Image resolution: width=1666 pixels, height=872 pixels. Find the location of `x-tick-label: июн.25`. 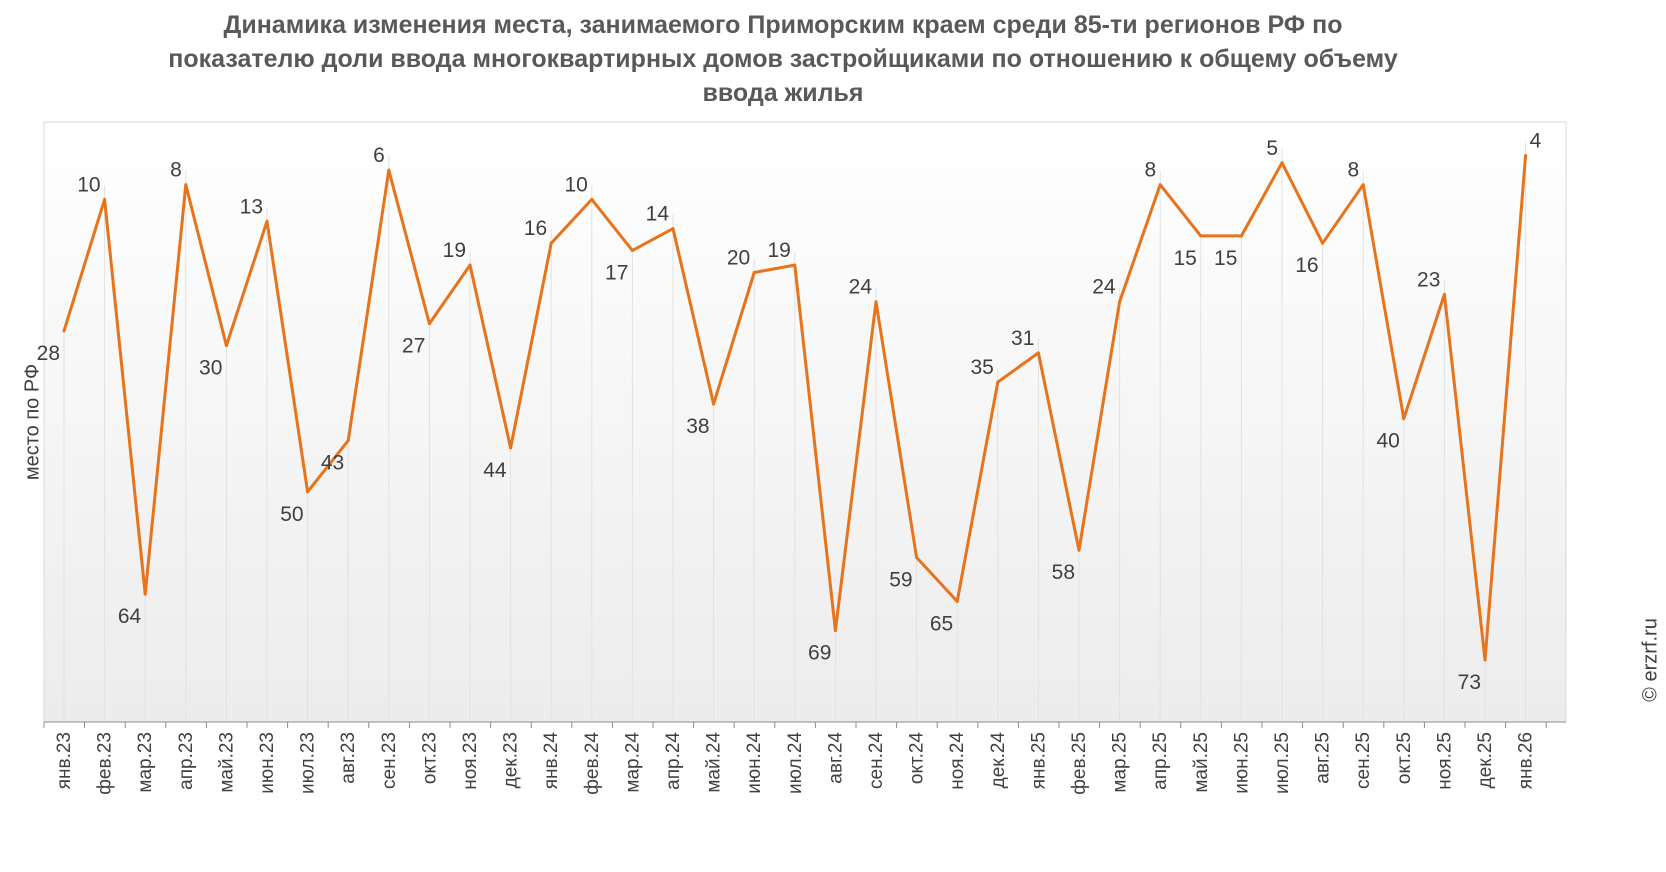

x-tick-label: июн.25 is located at coordinates (1241, 763).